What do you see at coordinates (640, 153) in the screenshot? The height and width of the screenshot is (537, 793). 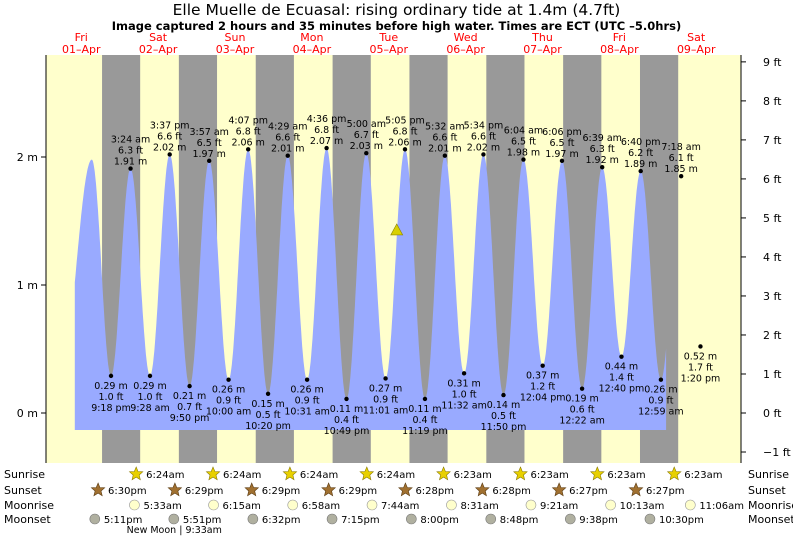 I see `extreme-height-ft: 6.2 ft` at bounding box center [640, 153].